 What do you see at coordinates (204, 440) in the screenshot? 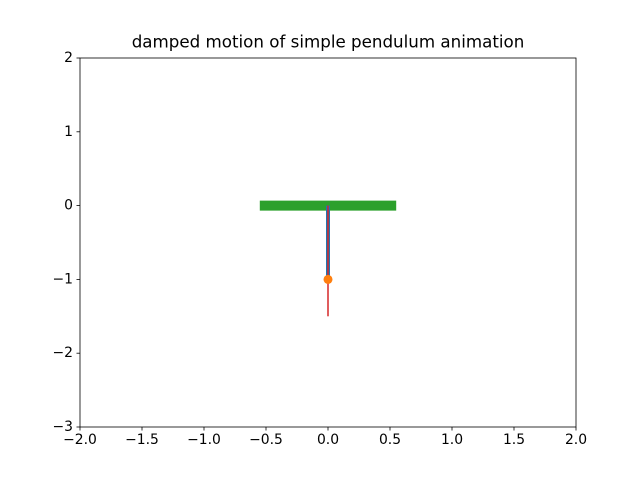
I see `x-tick-label: −1.0` at bounding box center [204, 440].